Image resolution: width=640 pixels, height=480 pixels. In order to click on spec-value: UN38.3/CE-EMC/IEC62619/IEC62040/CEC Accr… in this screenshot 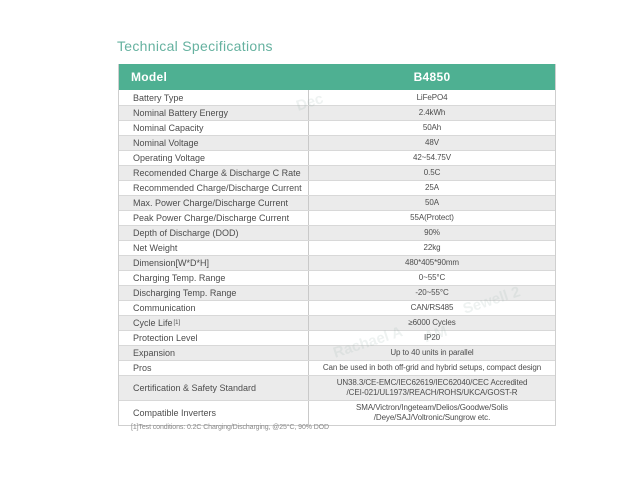, I will do `click(432, 387)`.